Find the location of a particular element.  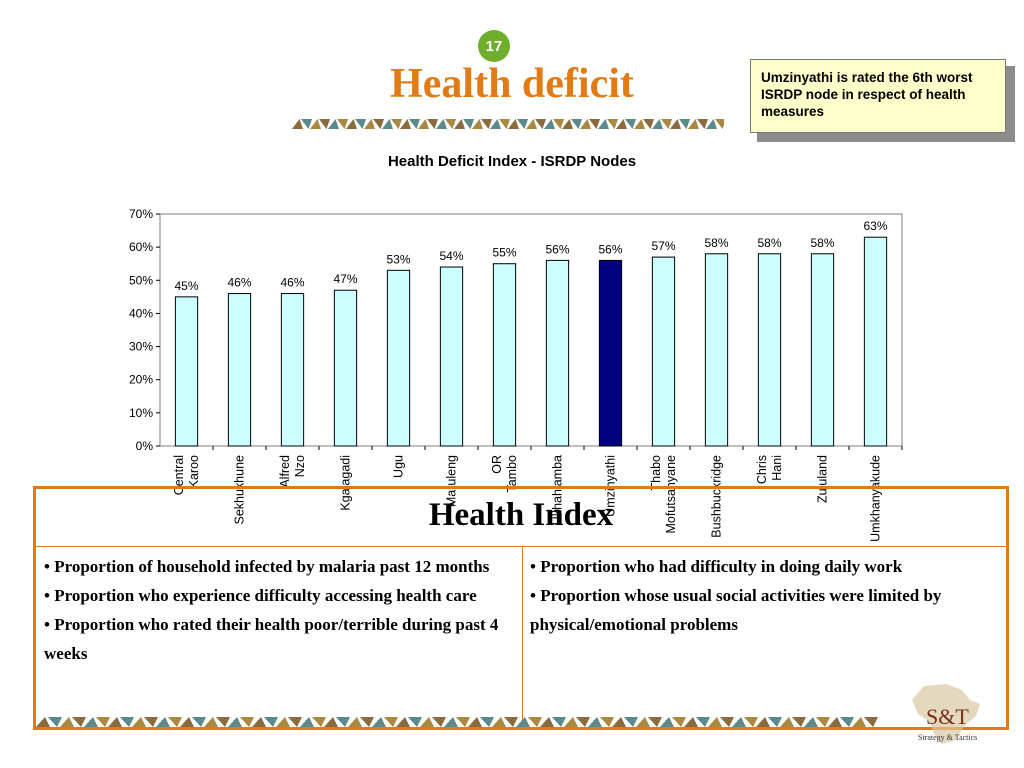

title-decorative-border is located at coordinates (508, 124).